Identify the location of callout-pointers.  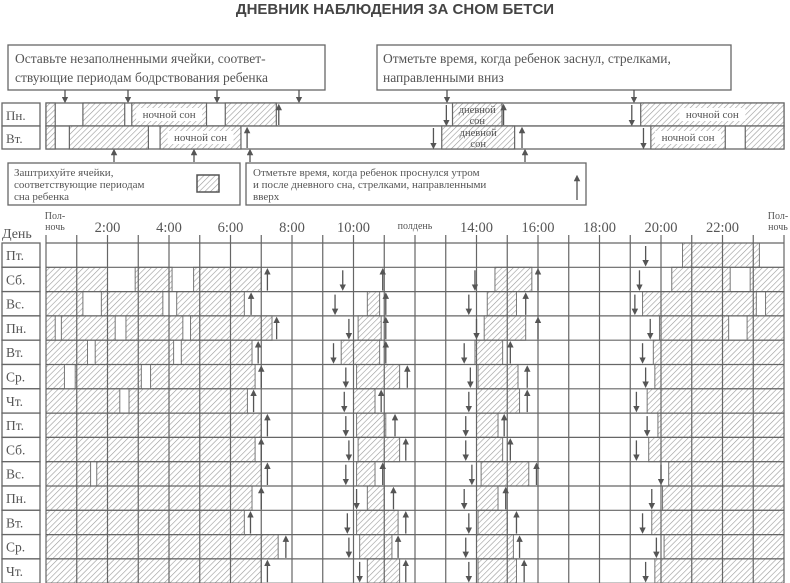
(349, 126).